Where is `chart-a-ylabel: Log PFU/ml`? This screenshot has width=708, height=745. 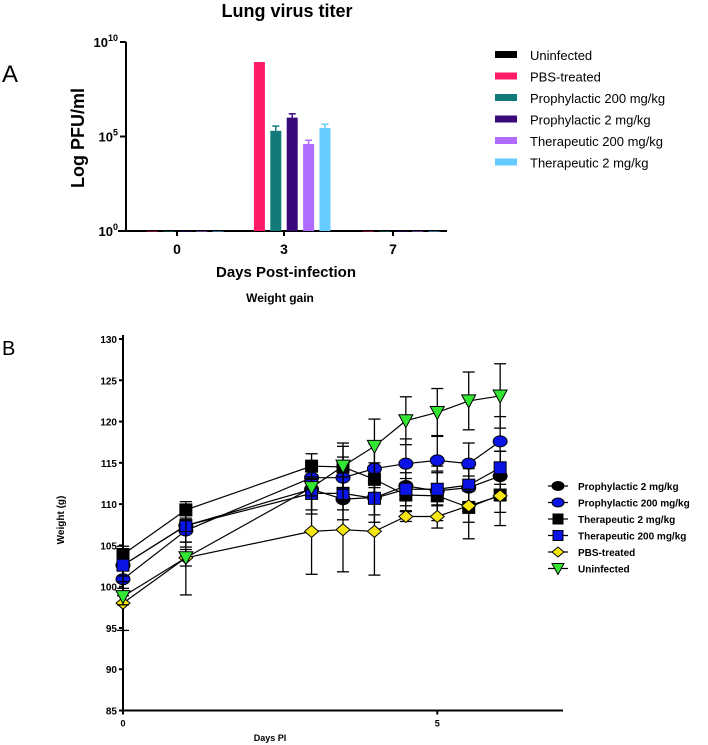
chart-a-ylabel: Log PFU/ml is located at coordinates (78, 138).